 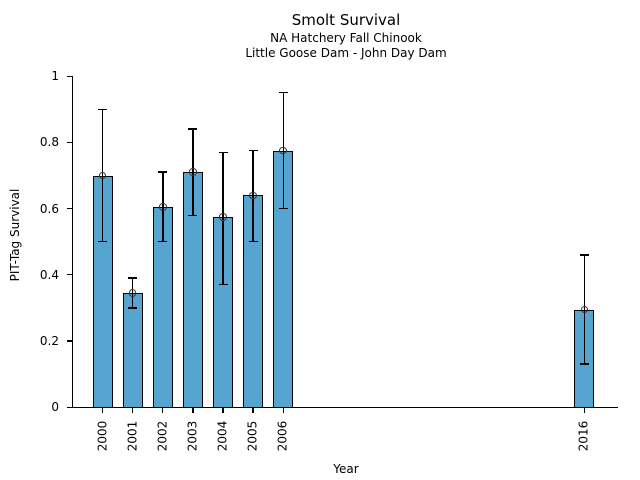 I want to click on y-tick-label: 0.6, so click(x=49, y=208).